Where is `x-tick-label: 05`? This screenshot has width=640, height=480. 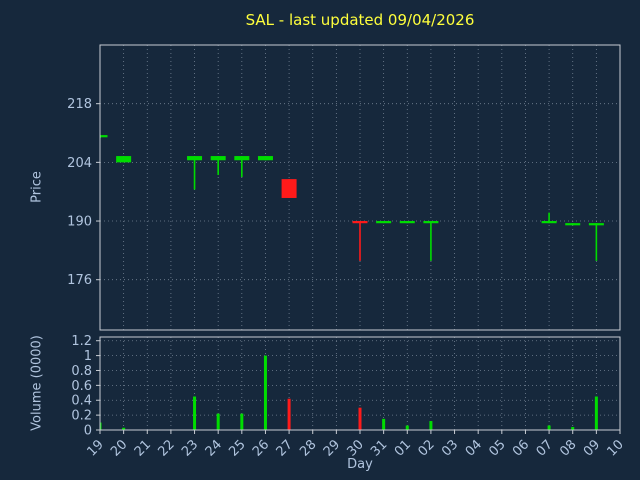
x-tick-label: 05 is located at coordinates (497, 448).